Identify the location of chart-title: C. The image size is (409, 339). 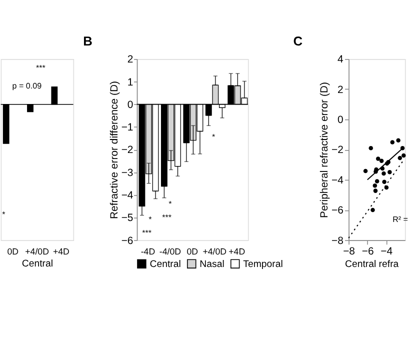
(298, 40).